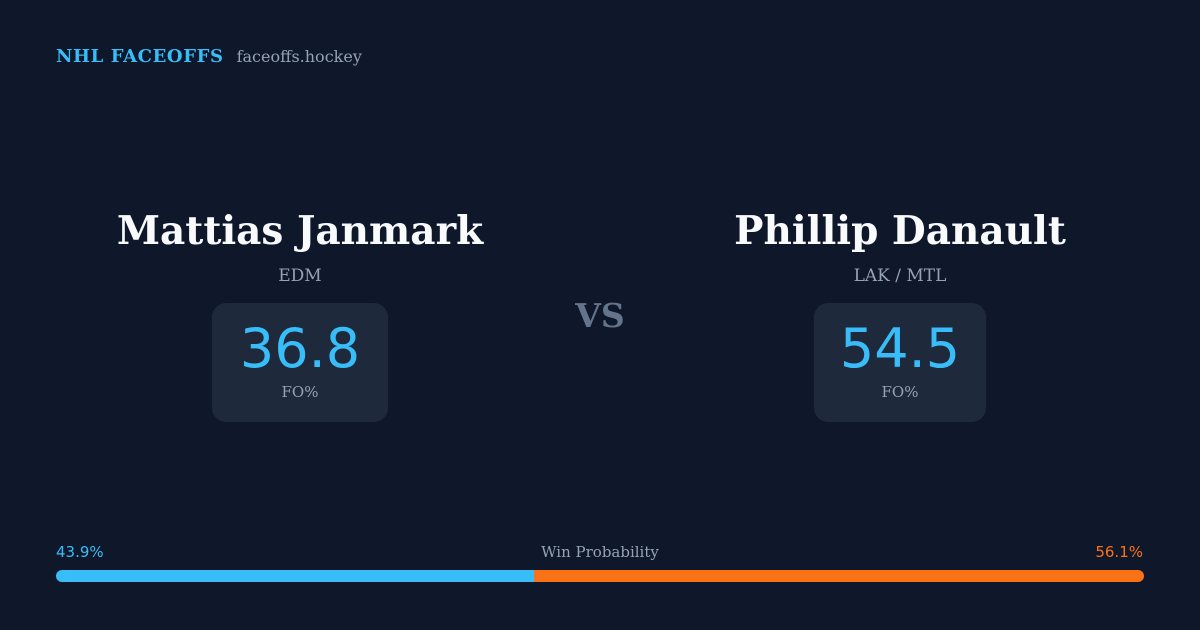  I want to click on player-right-stat-card: 54.5 FO%, so click(900, 362).